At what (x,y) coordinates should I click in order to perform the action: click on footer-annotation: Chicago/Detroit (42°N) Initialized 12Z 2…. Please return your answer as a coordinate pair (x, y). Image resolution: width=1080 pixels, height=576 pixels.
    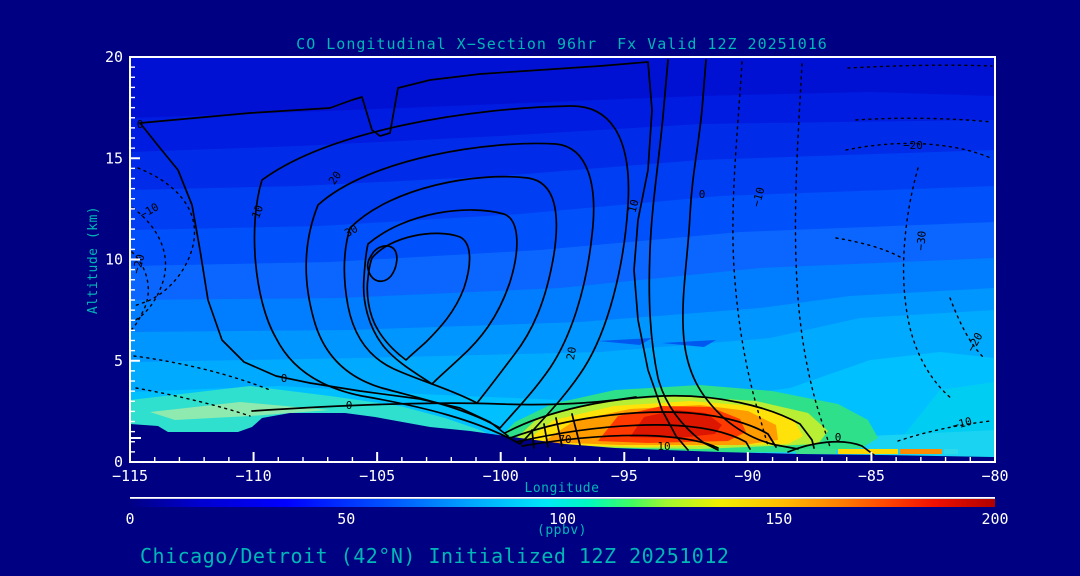
    Looking at the image, I should click on (434, 556).